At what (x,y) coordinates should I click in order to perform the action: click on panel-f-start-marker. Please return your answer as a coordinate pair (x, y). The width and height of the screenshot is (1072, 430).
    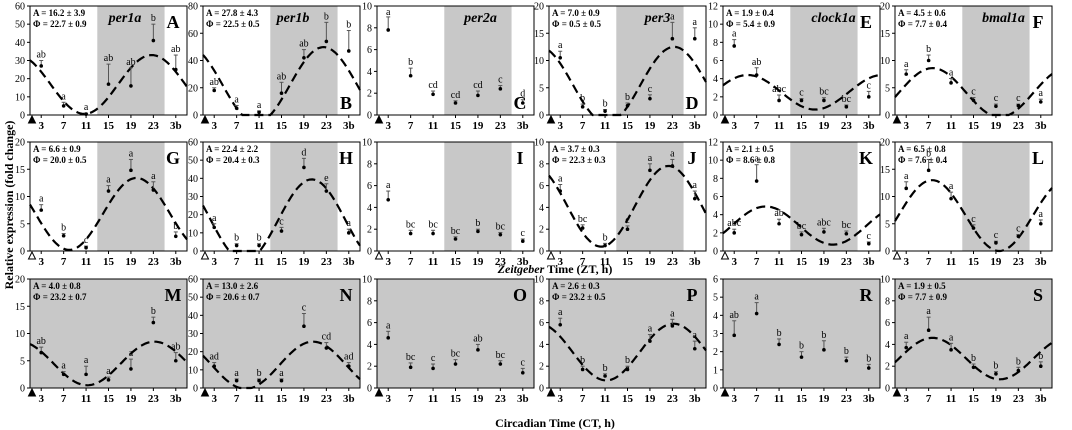
    Looking at the image, I should click on (897, 119).